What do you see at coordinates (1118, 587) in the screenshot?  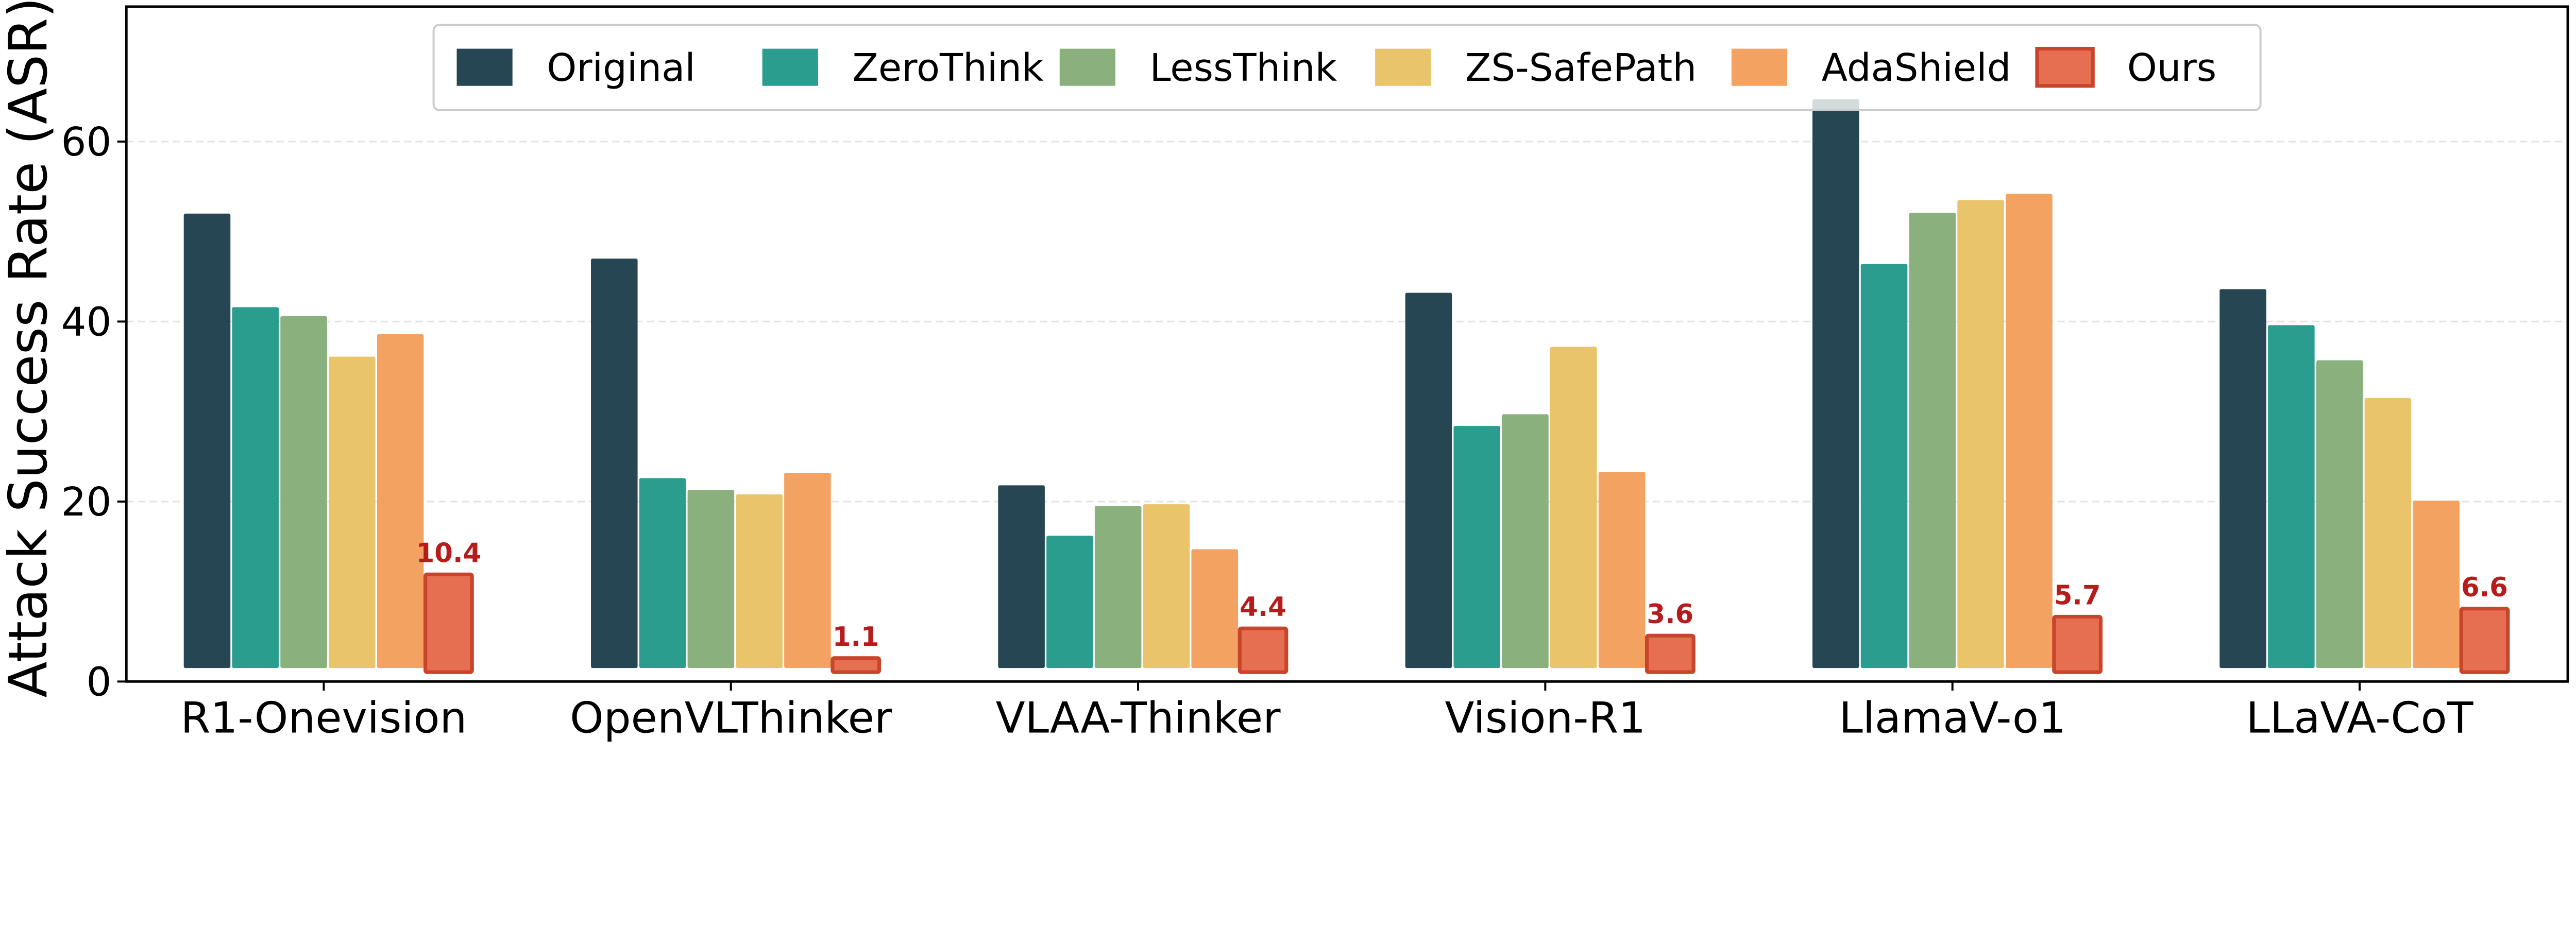 I see `bar-lessthink-vlaa-thinker` at bounding box center [1118, 587].